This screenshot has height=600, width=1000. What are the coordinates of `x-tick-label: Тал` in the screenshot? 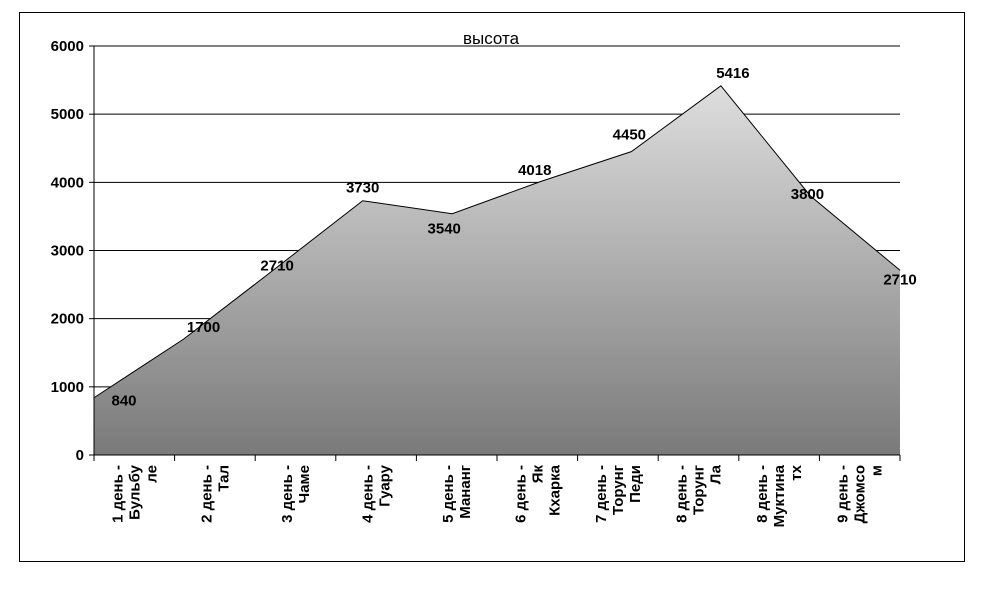 It's located at (223, 478).